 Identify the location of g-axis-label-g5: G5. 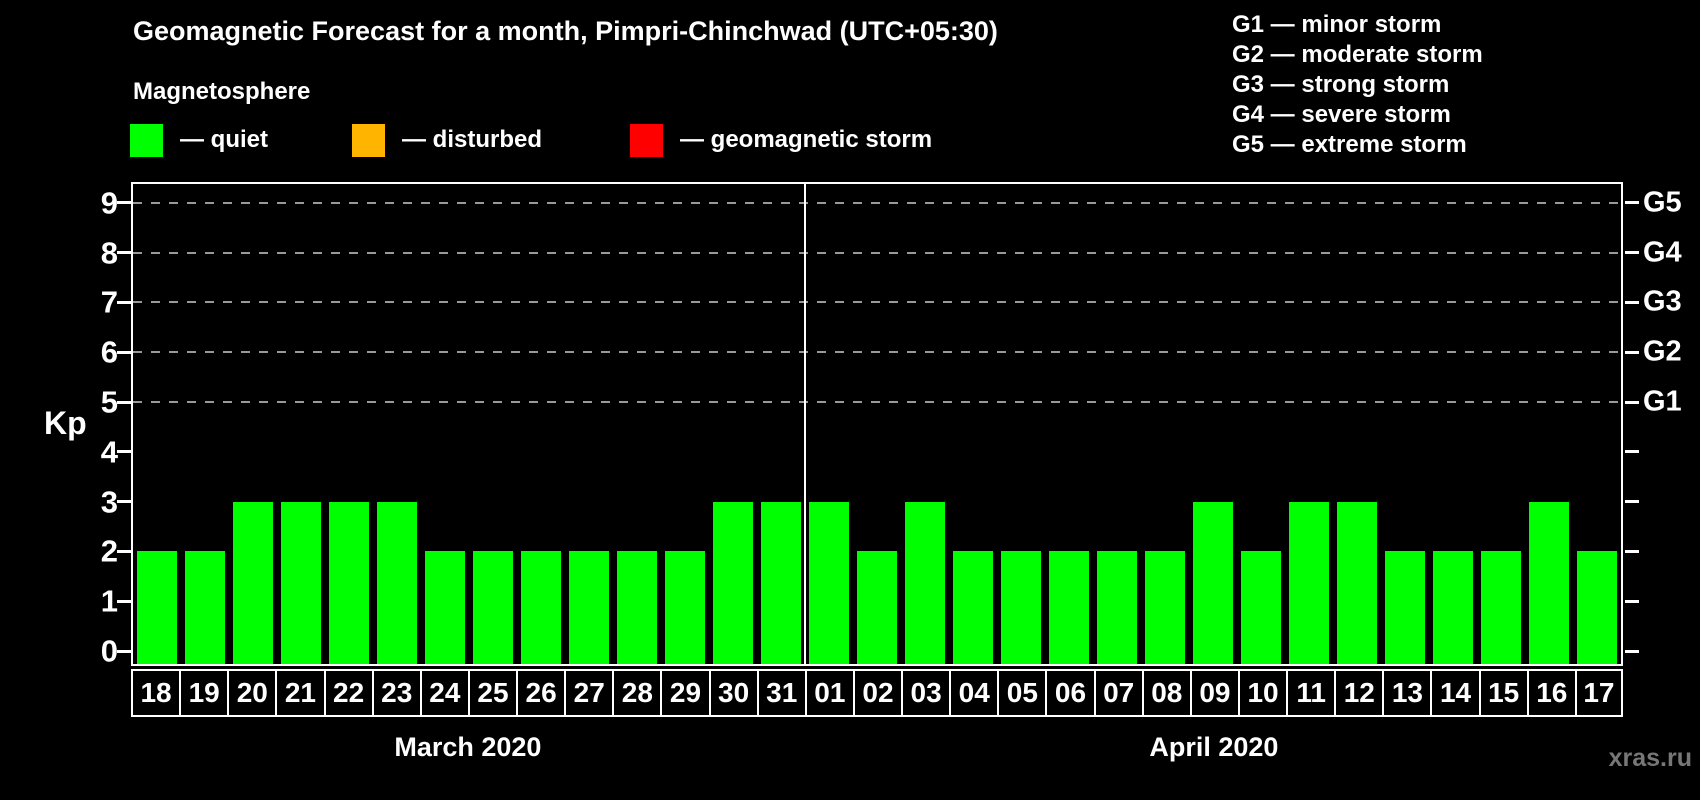
(1662, 202).